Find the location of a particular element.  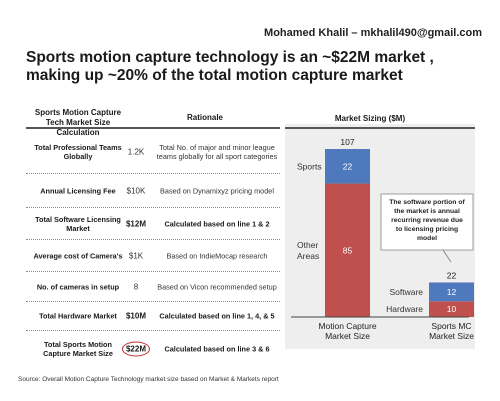

row-label: Total Sports Motion Capture Market Size is located at coordinates (78, 349).